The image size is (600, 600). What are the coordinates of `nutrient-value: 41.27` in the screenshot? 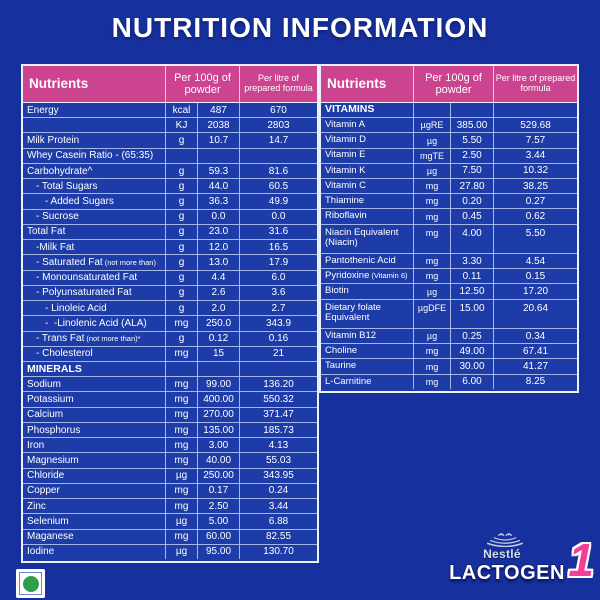 It's located at (535, 367).